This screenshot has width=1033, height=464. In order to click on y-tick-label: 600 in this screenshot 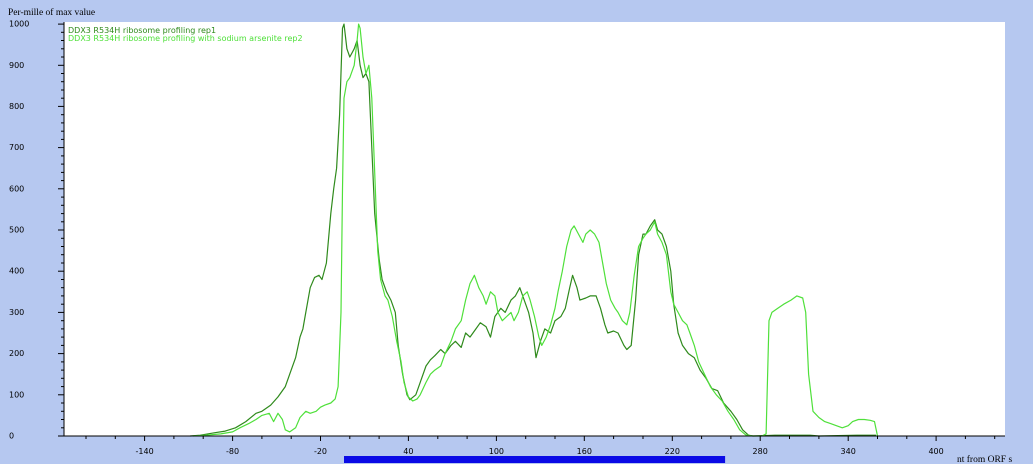, I will do `click(16, 188)`.